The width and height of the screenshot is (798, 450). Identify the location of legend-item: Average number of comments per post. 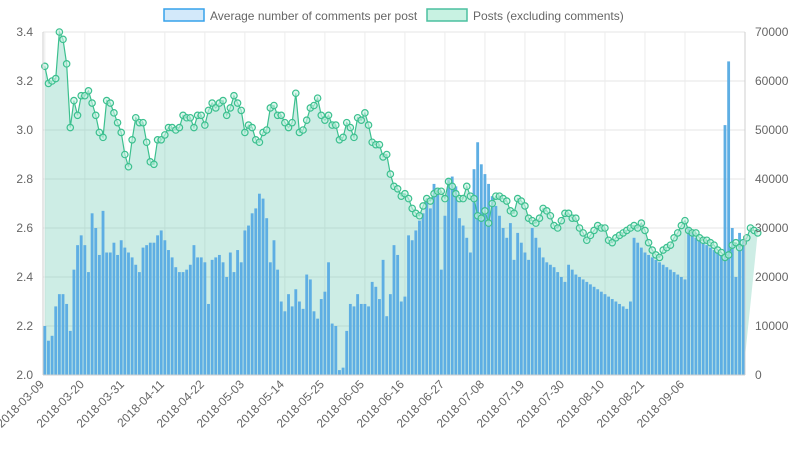
(290, 15).